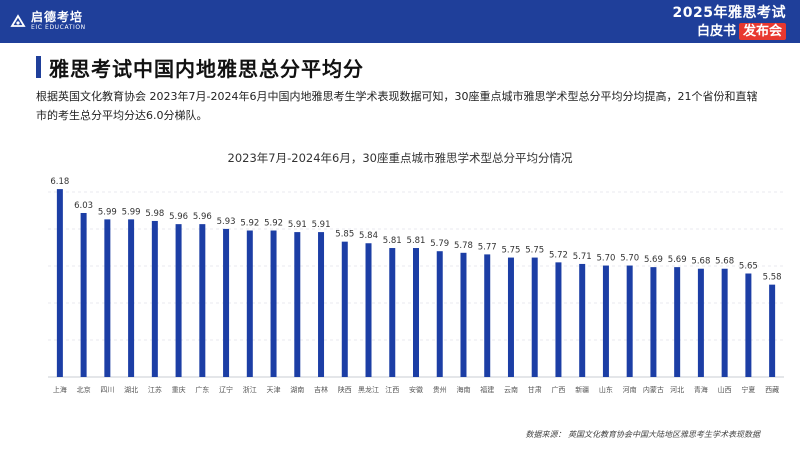  Describe the element at coordinates (772, 278) in the screenshot. I see `data-label-30: 5.58` at that location.